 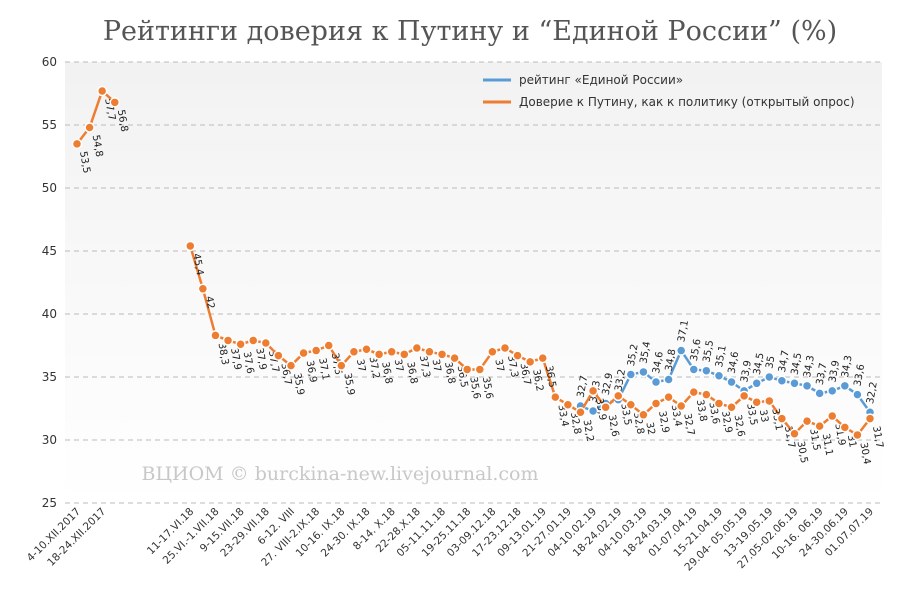 I want to click on data-label: 56,8, so click(x=122, y=121).